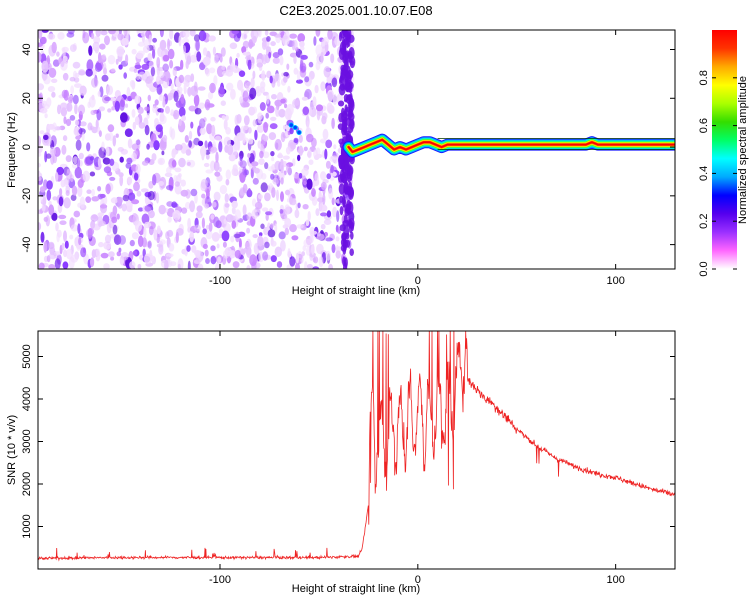 Image resolution: width=750 pixels, height=600 pixels. Describe the element at coordinates (704, 268) in the screenshot. I see `colorbar-tick-label: 0.0` at that location.